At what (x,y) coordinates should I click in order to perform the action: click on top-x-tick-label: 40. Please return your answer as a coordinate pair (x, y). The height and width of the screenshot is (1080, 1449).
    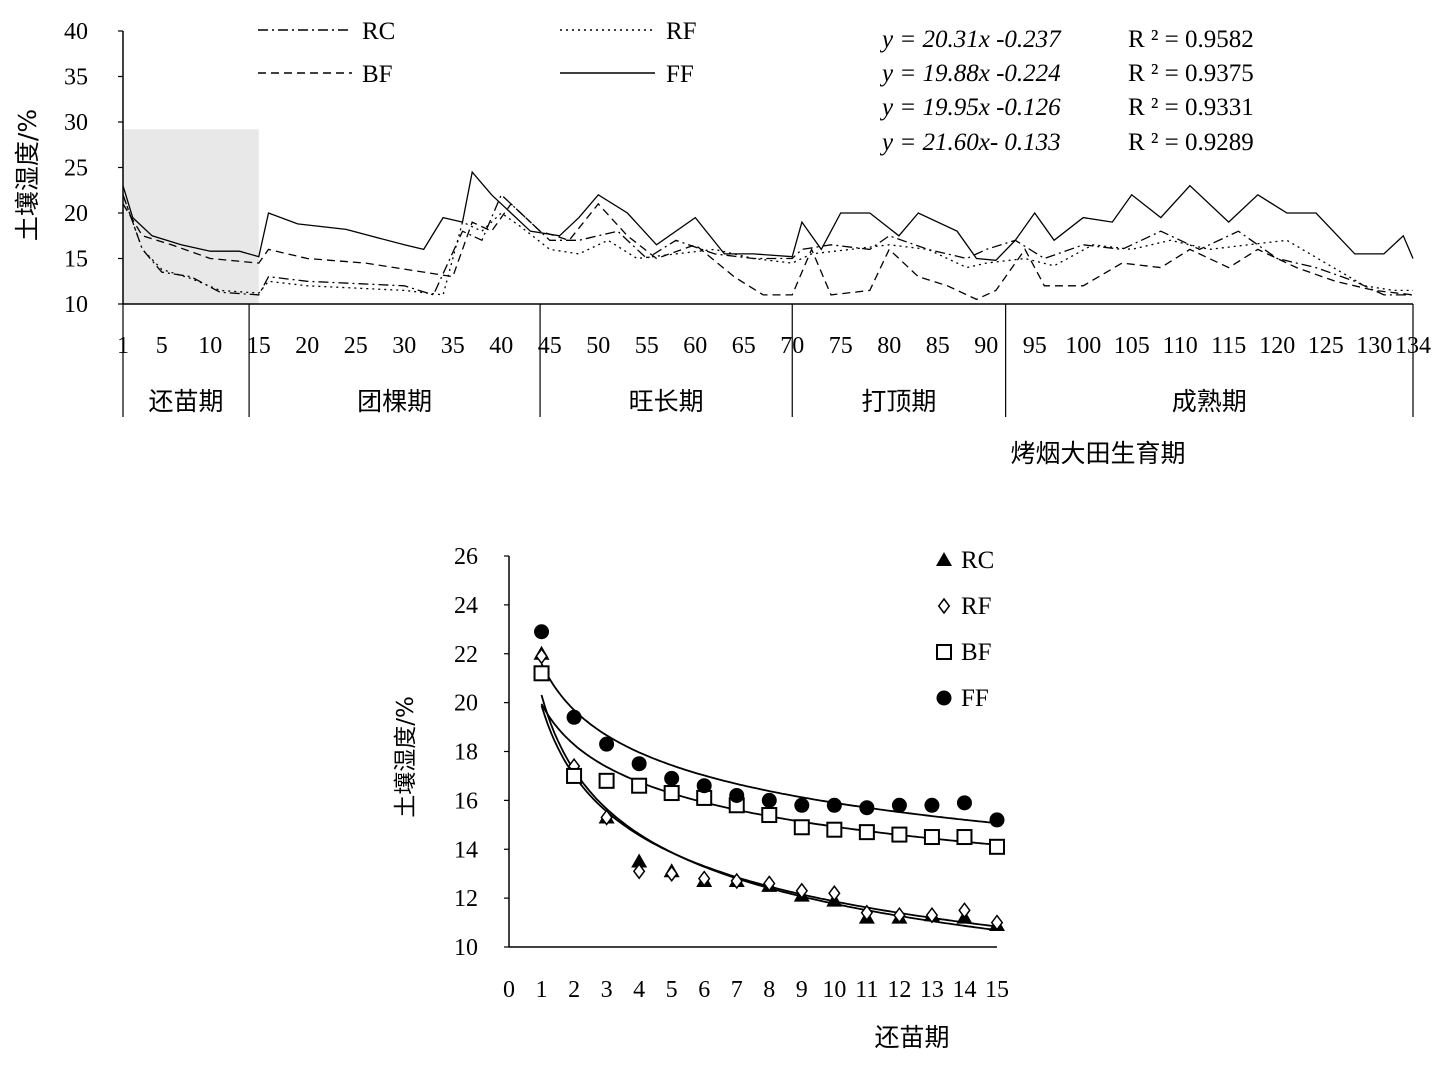
    Looking at the image, I should click on (501, 346).